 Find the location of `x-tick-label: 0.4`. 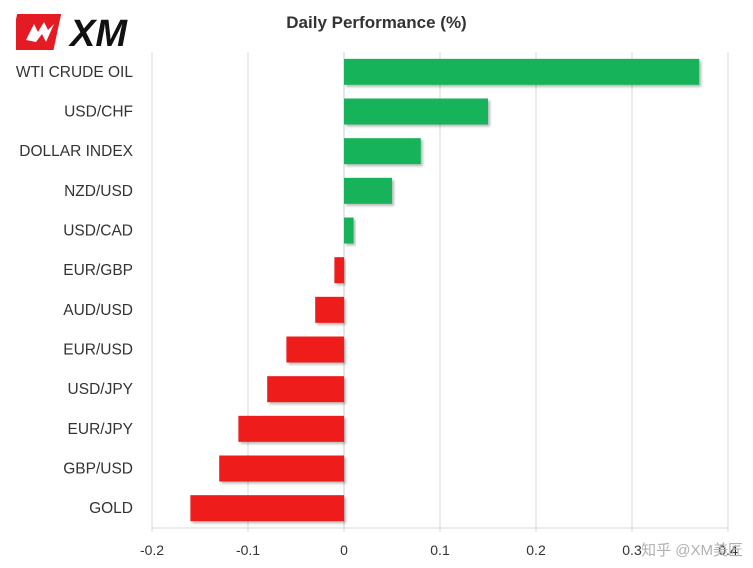

x-tick-label: 0.4 is located at coordinates (728, 550).